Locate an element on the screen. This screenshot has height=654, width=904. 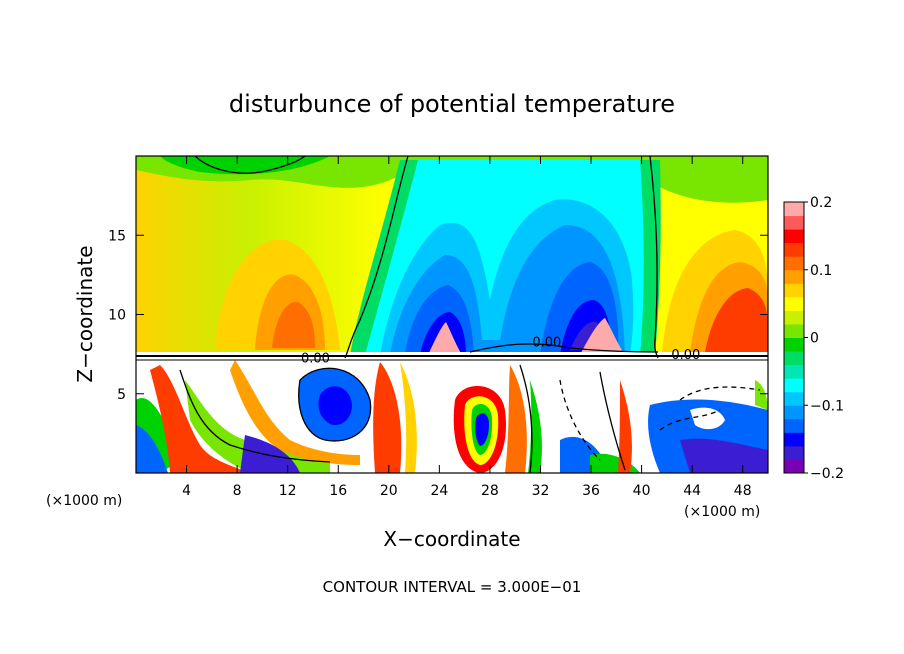
colorbar-tick-label: −0.1 is located at coordinates (827, 406).